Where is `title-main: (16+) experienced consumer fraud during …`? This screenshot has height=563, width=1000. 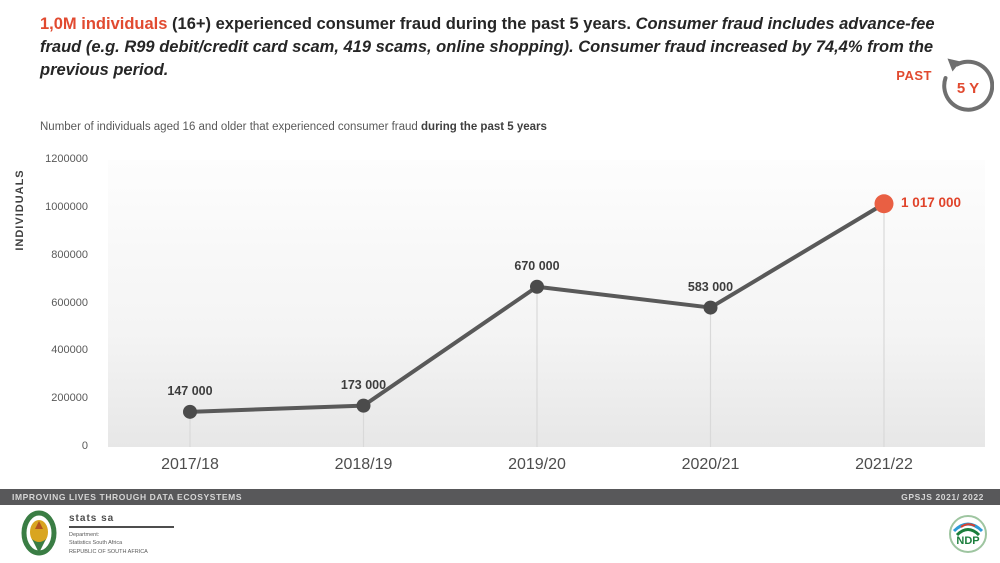 title-main: (16+) experienced consumer fraud during … is located at coordinates (401, 24).